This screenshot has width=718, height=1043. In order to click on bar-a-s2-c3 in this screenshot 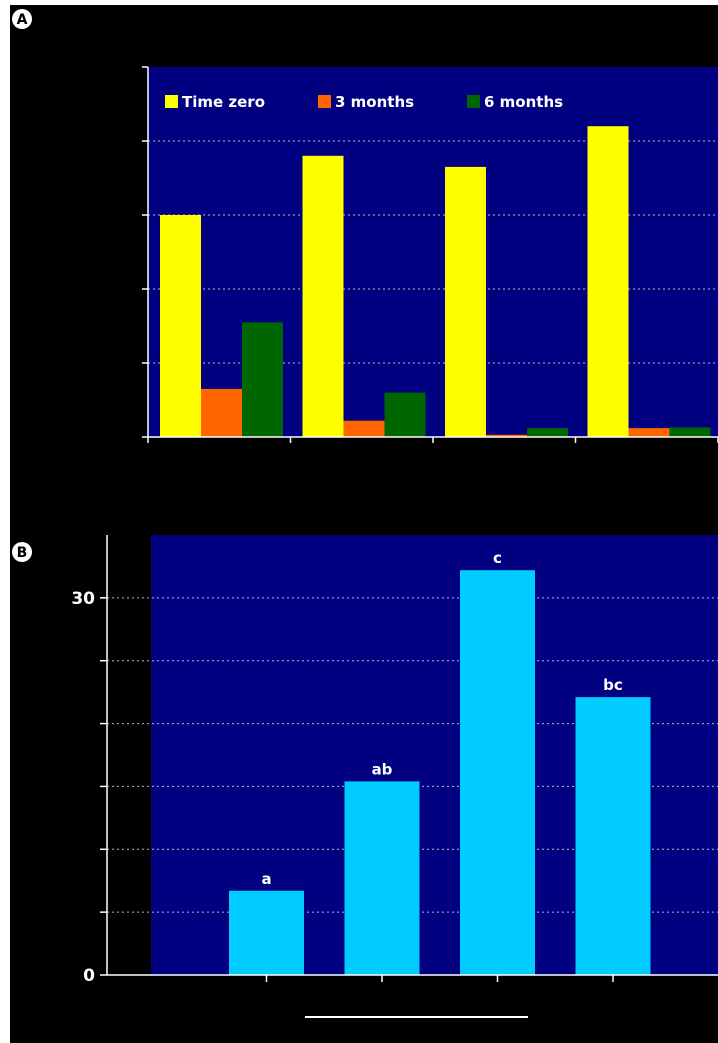, I will do `click(690, 432)`.